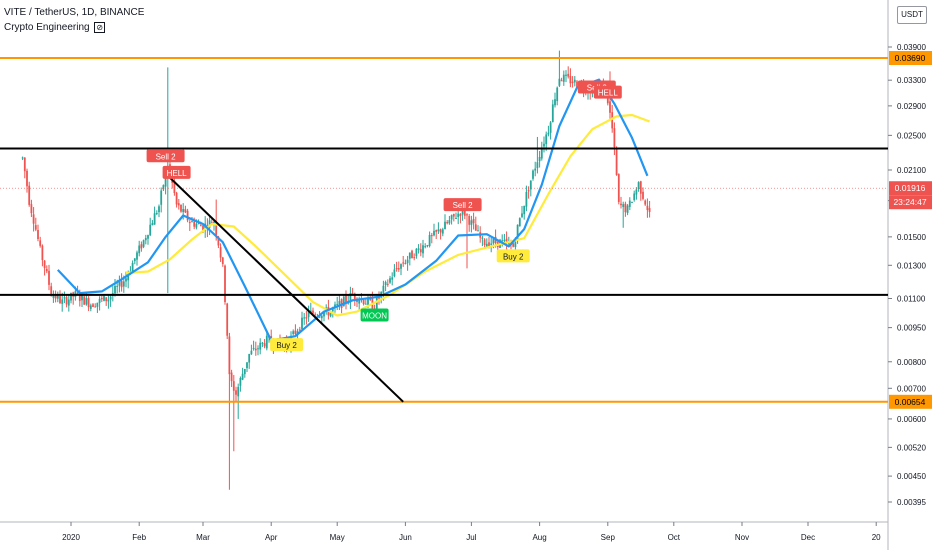 The width and height of the screenshot is (932, 550). What do you see at coordinates (100, 27) in the screenshot?
I see `eye-off-icon: ⊘` at bounding box center [100, 27].